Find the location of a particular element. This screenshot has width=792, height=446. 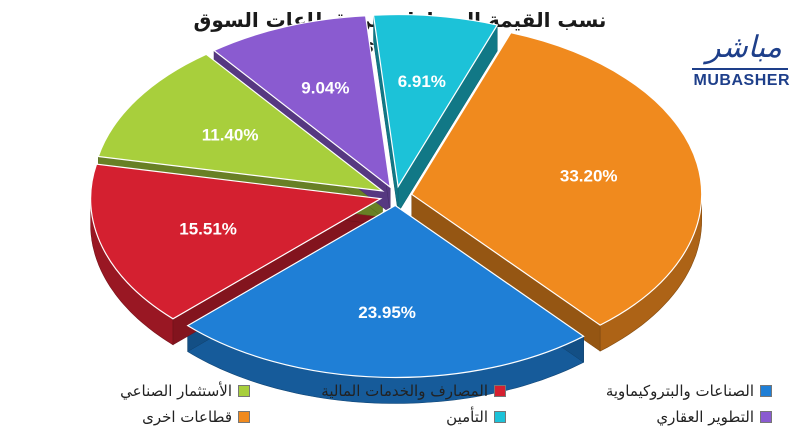

legend-label: الصناعات والبتروكيماوية is located at coordinates (679, 391).